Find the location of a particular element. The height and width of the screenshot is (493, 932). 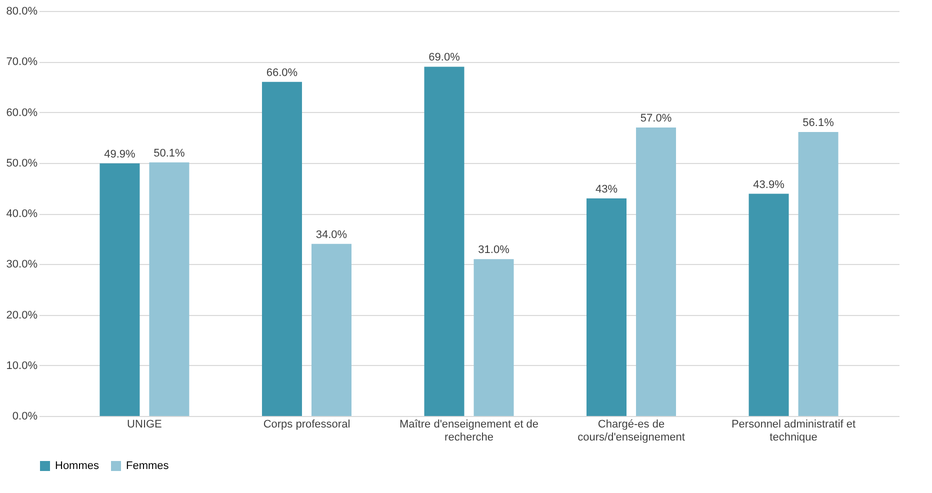

legend-label: Femmes is located at coordinates (148, 466).